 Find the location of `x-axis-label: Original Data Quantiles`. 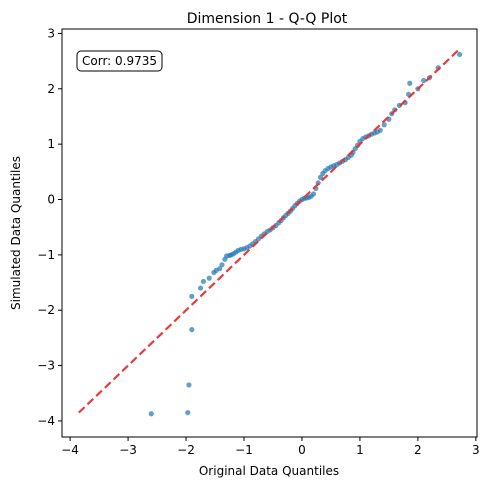

x-axis-label: Original Data Quantiles is located at coordinates (269, 471).